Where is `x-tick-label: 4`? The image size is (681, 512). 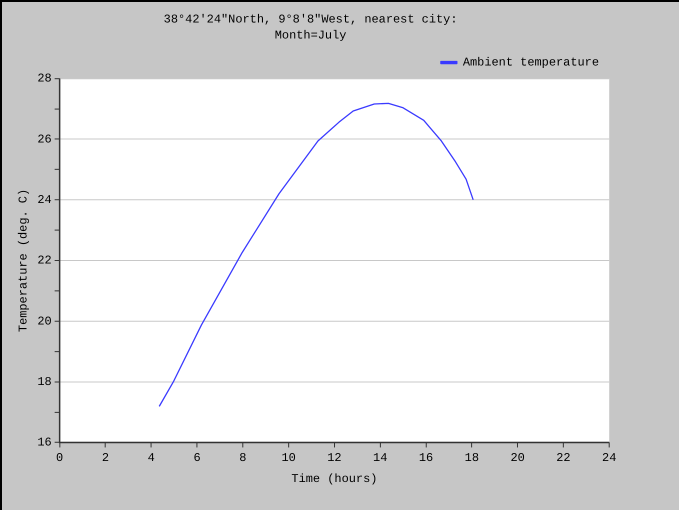 x-tick-label: 4 is located at coordinates (151, 457).